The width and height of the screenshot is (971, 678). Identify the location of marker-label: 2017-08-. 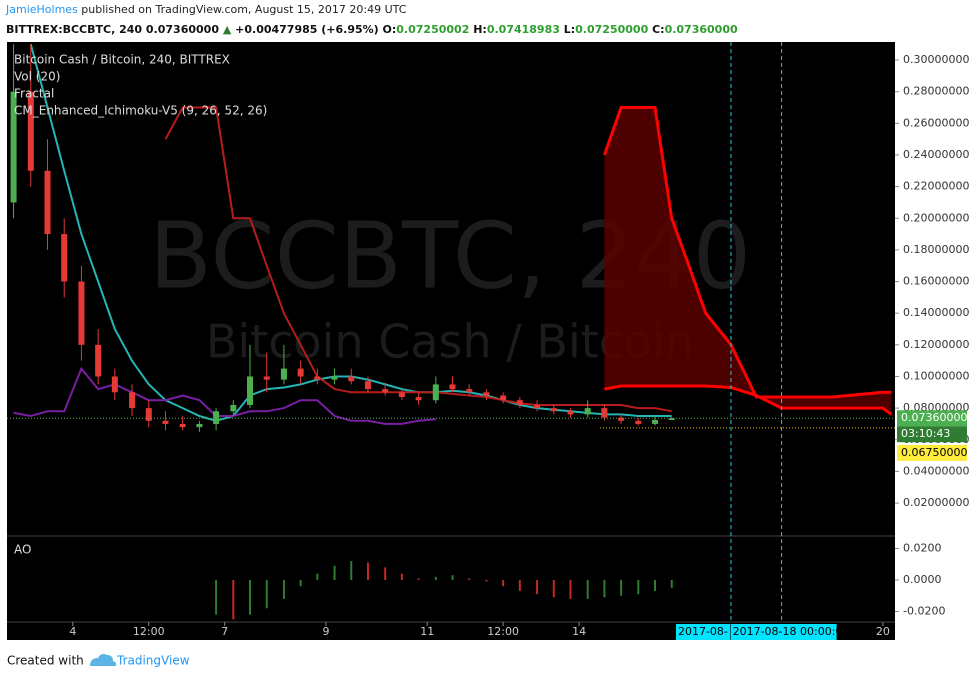
(703, 631).